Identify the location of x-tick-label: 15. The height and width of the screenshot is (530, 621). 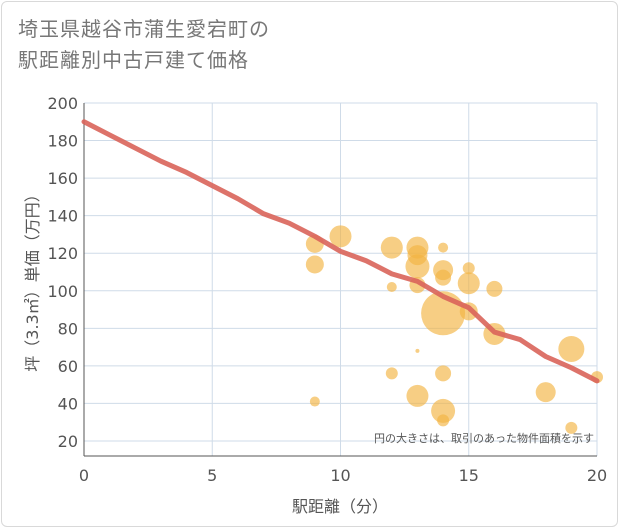
(469, 475).